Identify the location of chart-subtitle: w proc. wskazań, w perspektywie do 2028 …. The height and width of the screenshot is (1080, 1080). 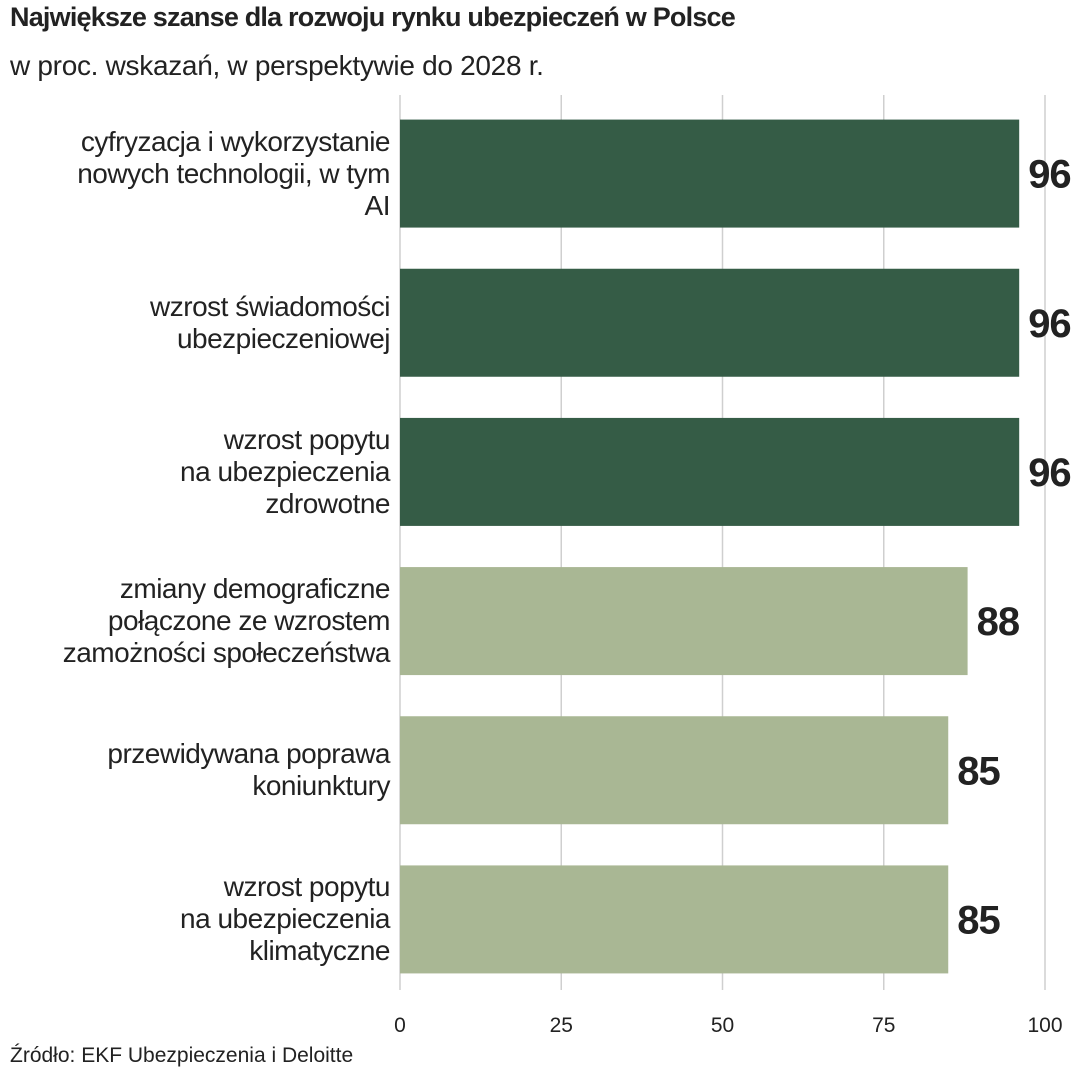
(277, 65).